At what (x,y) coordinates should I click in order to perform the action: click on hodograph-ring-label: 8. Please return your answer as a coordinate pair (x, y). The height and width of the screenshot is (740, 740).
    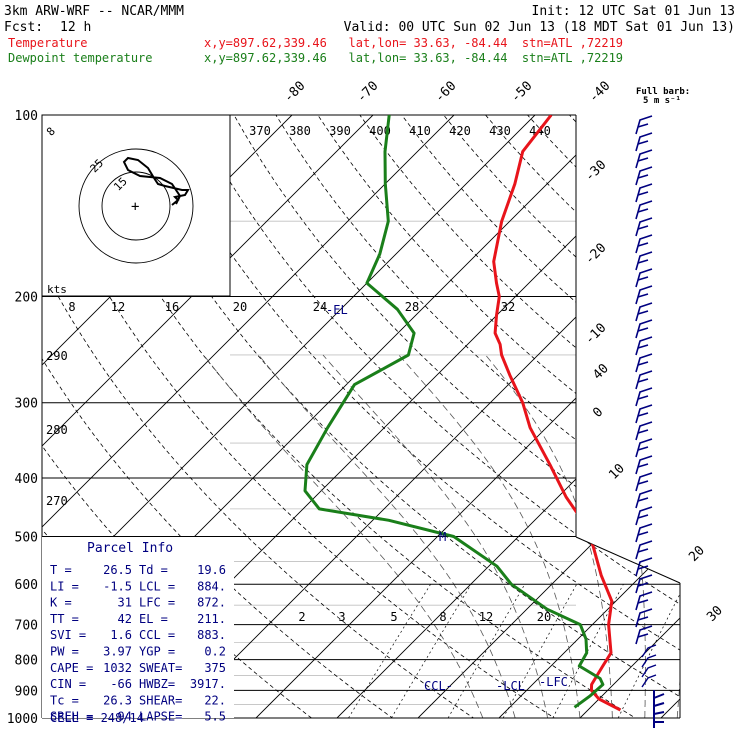
    Looking at the image, I should click on (71, 307).